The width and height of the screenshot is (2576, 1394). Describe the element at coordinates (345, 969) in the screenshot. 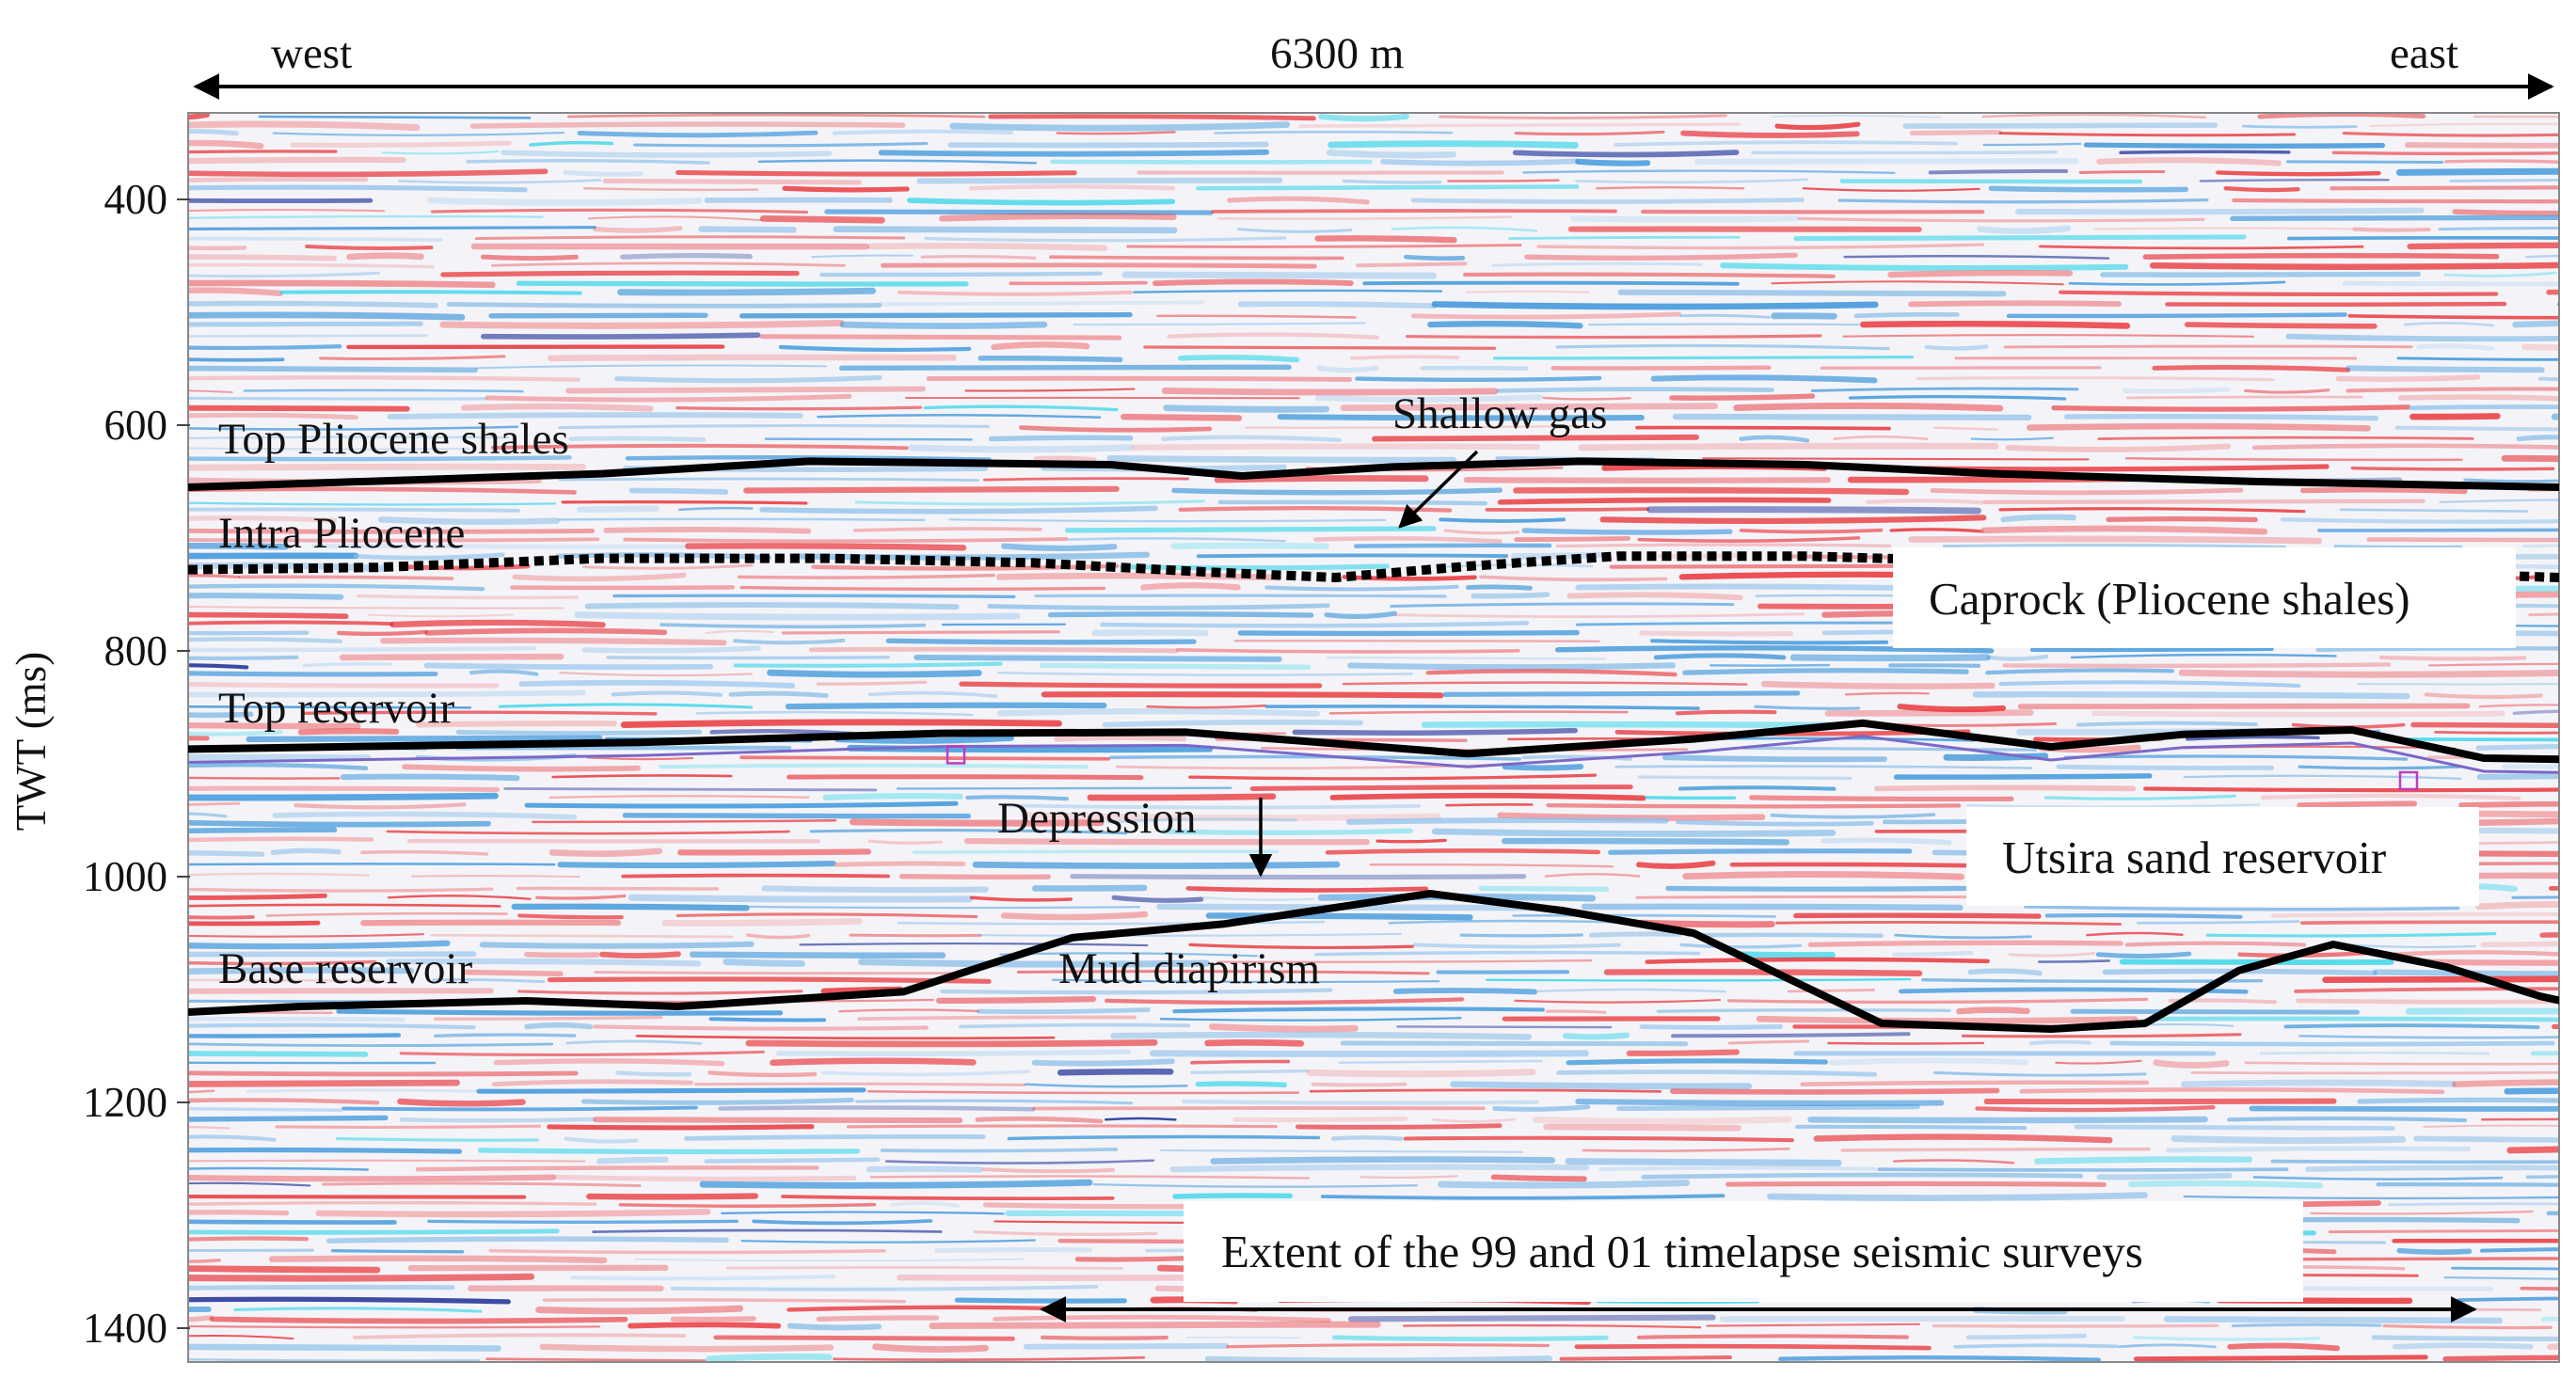

I see `label-base-reservoir: Base reservoir` at that location.